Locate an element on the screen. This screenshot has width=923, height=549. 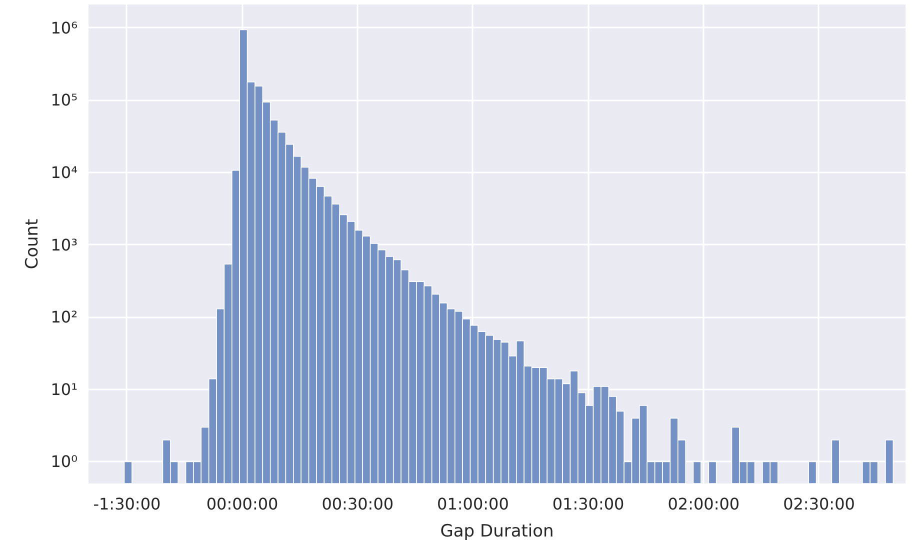
y-tick-label: 10⁵ is located at coordinates (64, 100).